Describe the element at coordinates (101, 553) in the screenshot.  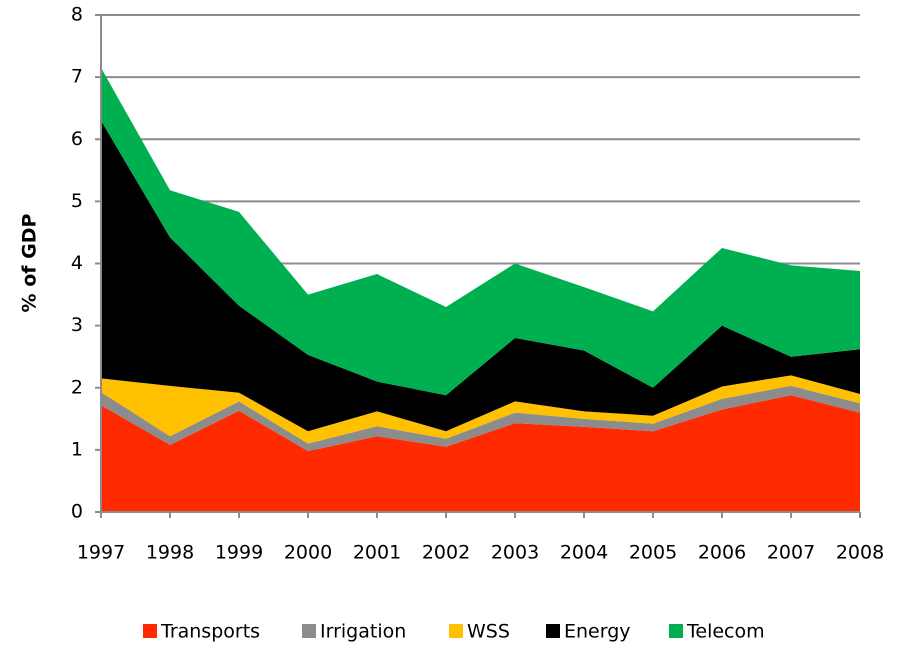
I see `x-tick-label: 1997` at that location.